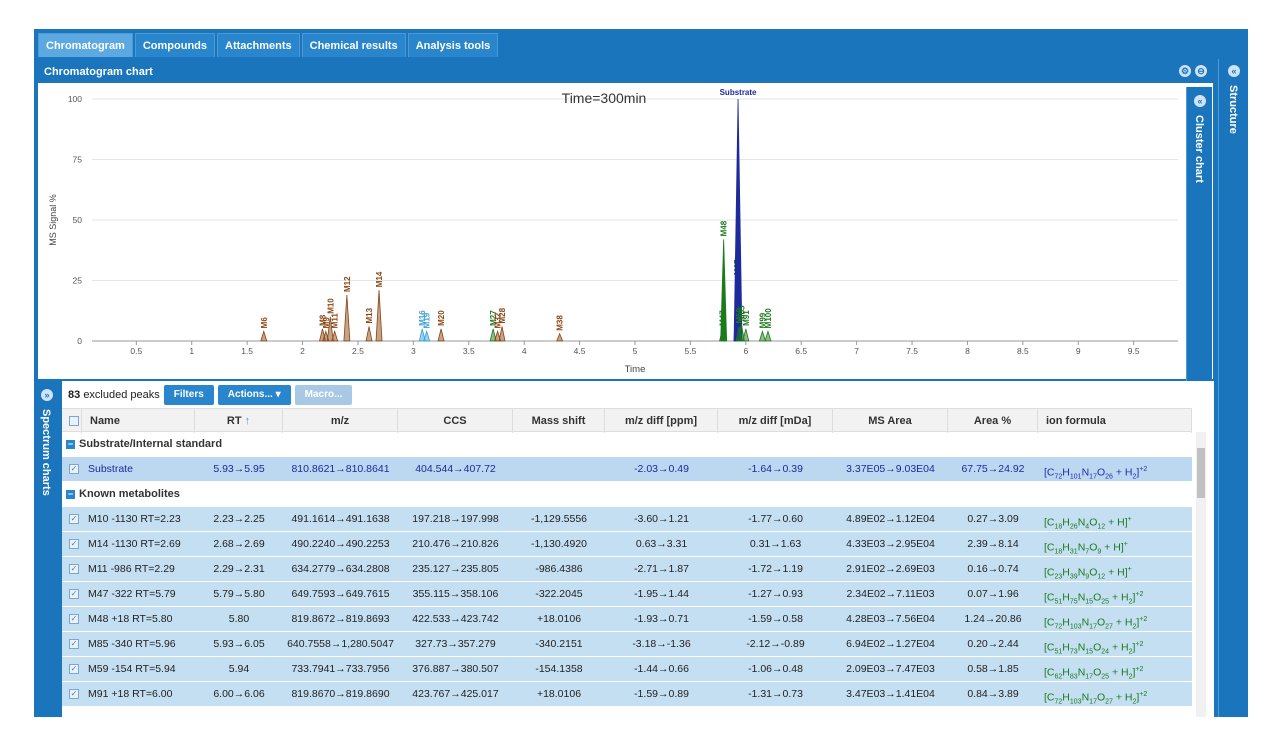 Image resolution: width=1280 pixels, height=746 pixels. What do you see at coordinates (1058, 677) in the screenshot?
I see `formula-part: 62` at bounding box center [1058, 677].